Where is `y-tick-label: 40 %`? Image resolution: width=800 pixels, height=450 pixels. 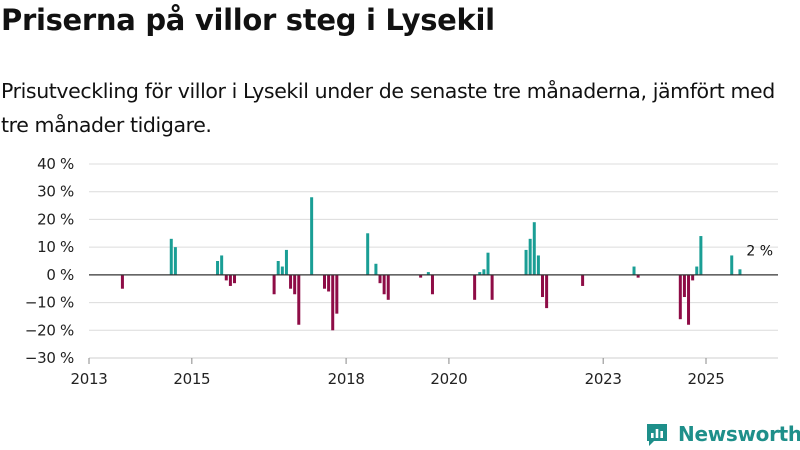 y-tick-label: 40 % is located at coordinates (55, 164).